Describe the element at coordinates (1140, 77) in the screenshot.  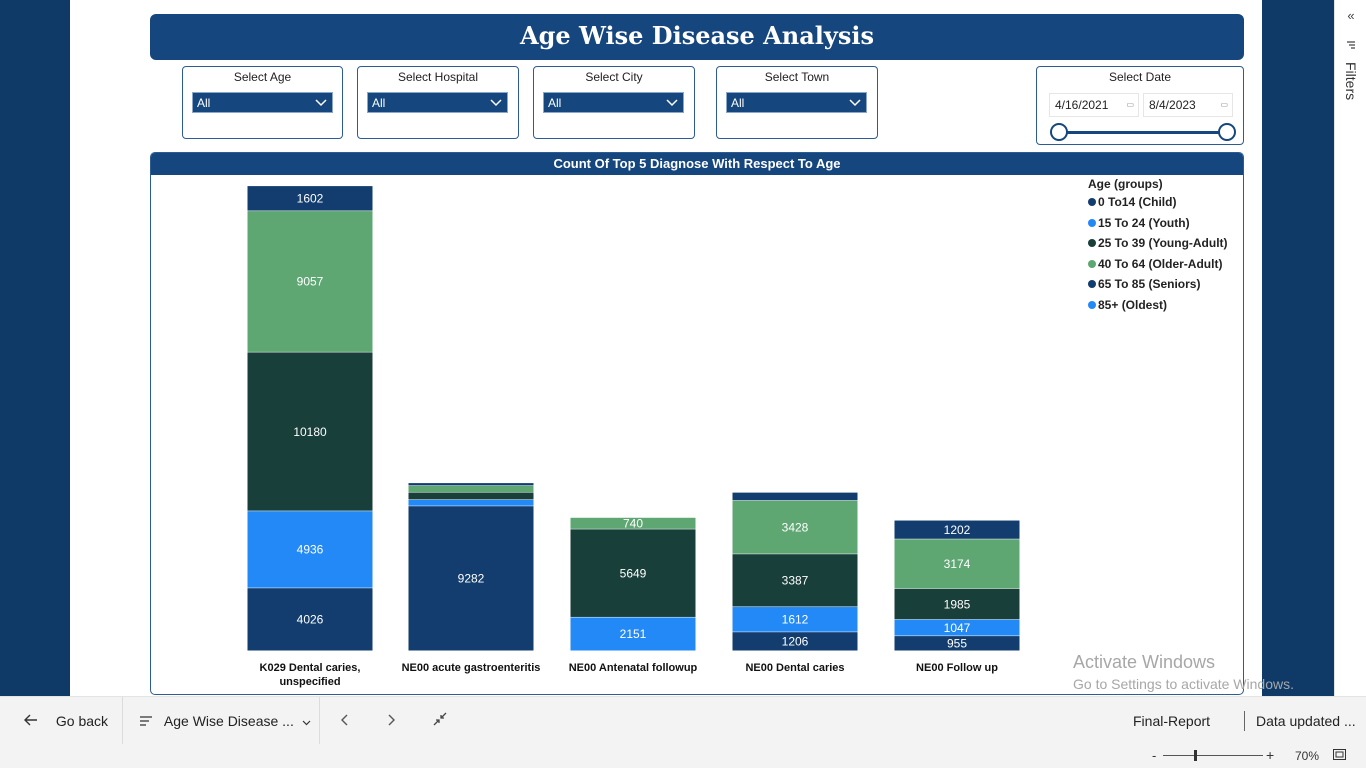
I see `date-slicer-label: Select Date` at that location.